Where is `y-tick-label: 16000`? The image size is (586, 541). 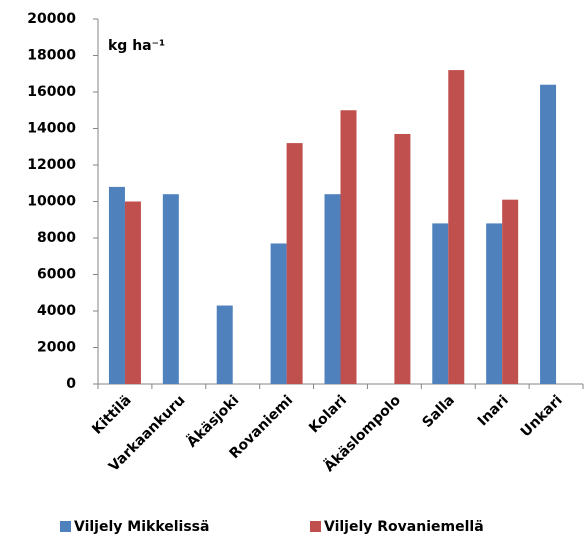 y-tick-label: 16000 is located at coordinates (51, 92).